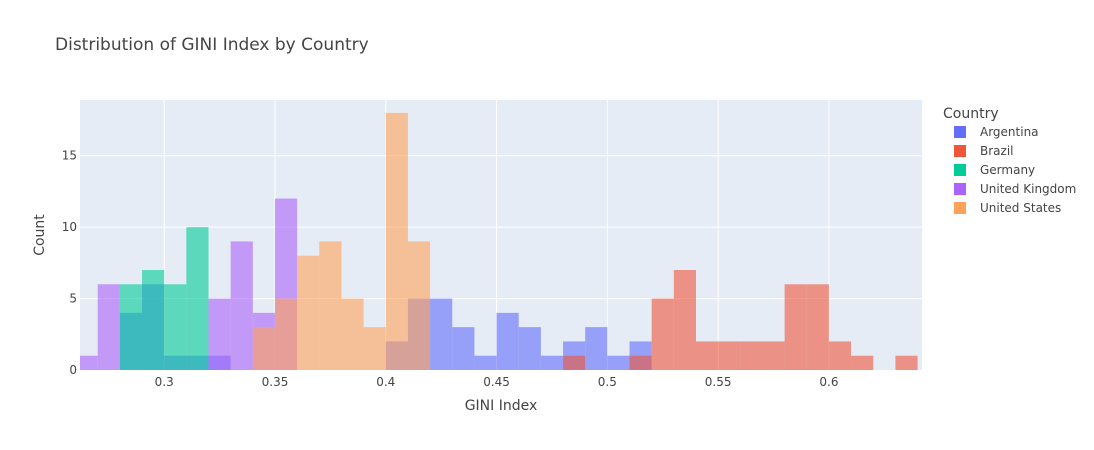 The image size is (1094, 450). Describe the element at coordinates (212, 45) in the screenshot. I see `chart-title: Distribution of GINI Index by Country` at that location.